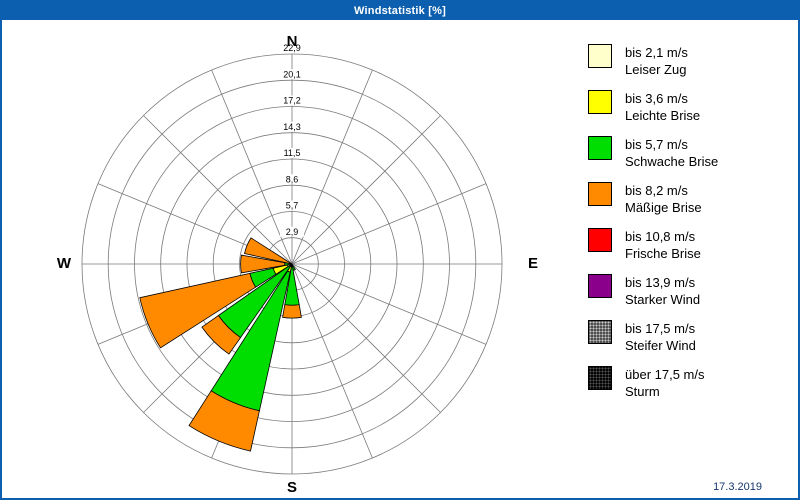  I want to click on ring-value-label: 2,9, so click(292, 232).